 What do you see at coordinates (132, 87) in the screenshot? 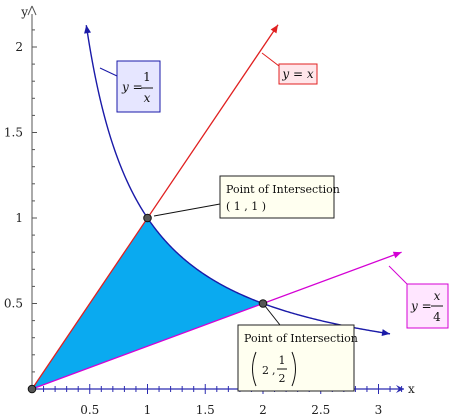
I see `inverse-equation-lhs: y =` at bounding box center [132, 87].